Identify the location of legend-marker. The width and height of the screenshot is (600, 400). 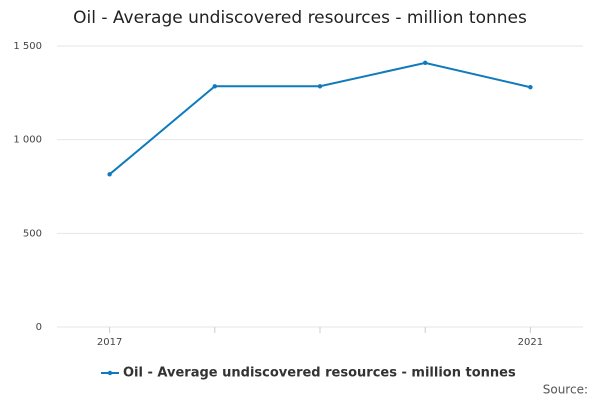
(110, 373).